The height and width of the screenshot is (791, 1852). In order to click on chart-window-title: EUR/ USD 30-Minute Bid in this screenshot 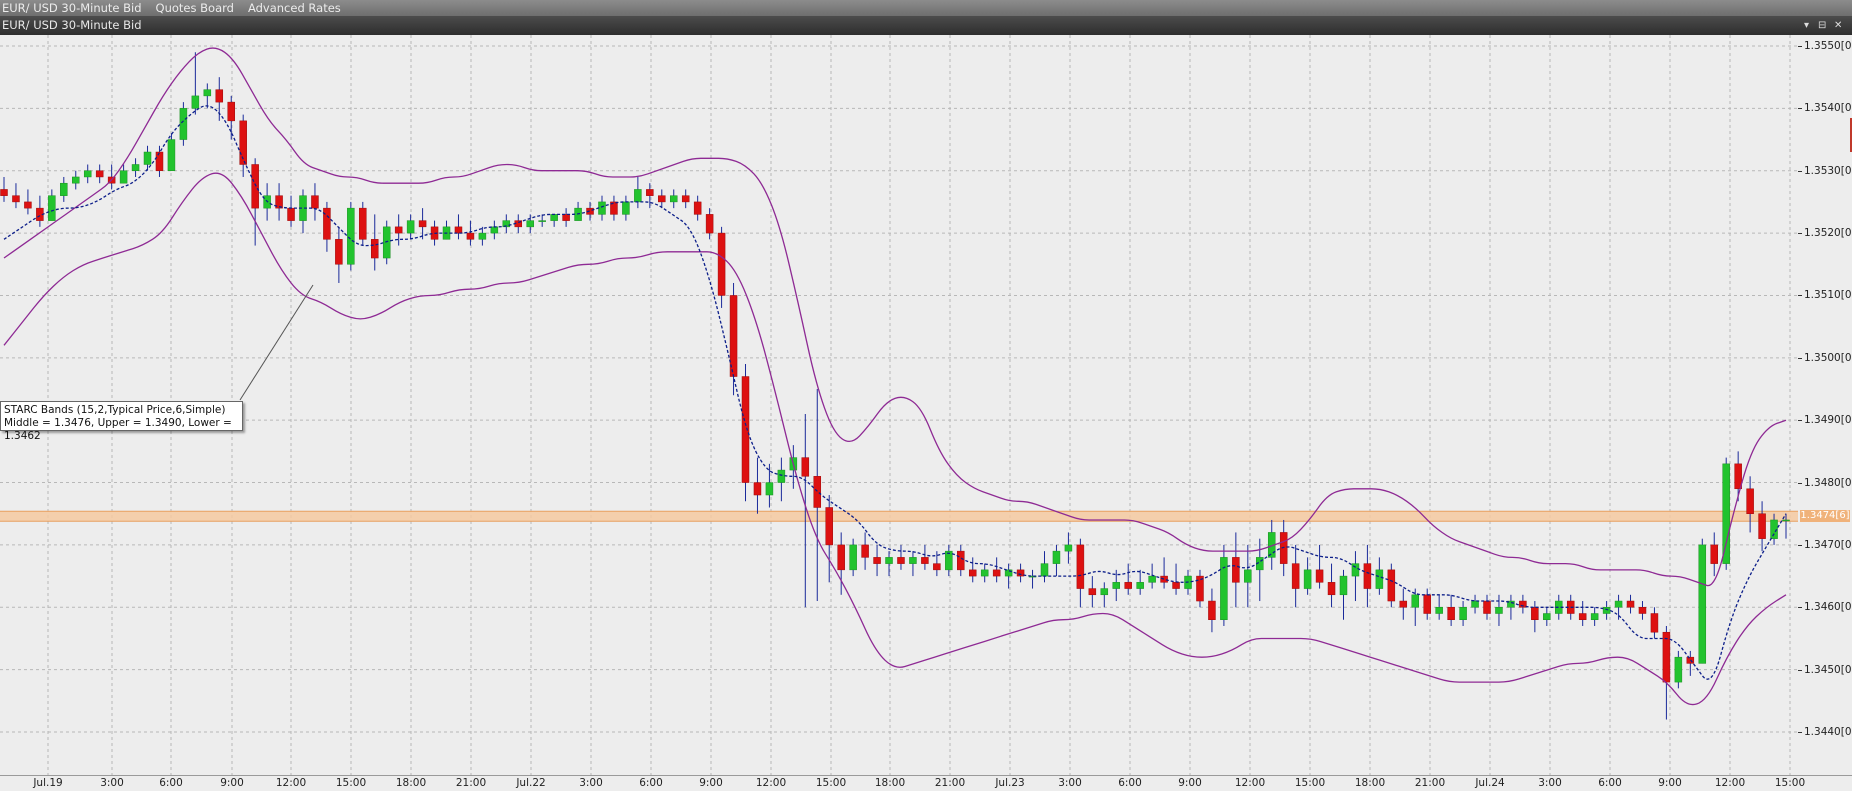, I will do `click(72, 25)`.